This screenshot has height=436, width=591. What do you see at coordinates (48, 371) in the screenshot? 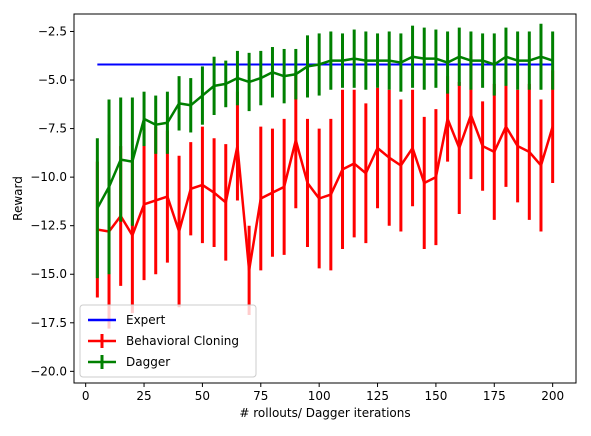
I see `y-tick-label: −20.0` at bounding box center [48, 371].